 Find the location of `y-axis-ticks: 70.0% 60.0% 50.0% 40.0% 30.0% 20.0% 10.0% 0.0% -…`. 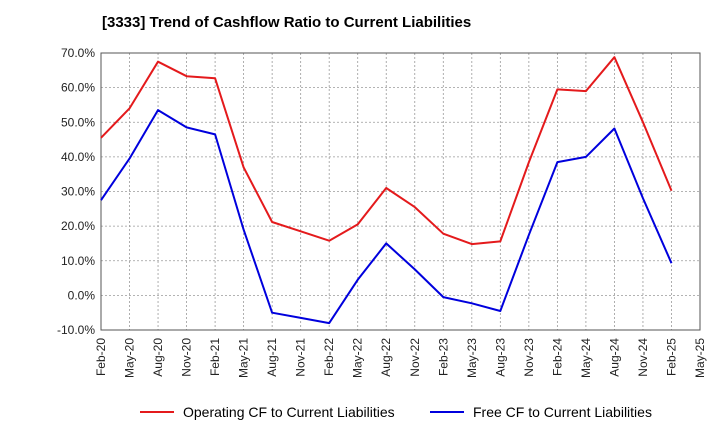

y-axis-ticks: 70.0% 60.0% 50.0% 40.0% 30.0% 20.0% 10.0% 0.0% -… is located at coordinates (76, 191).